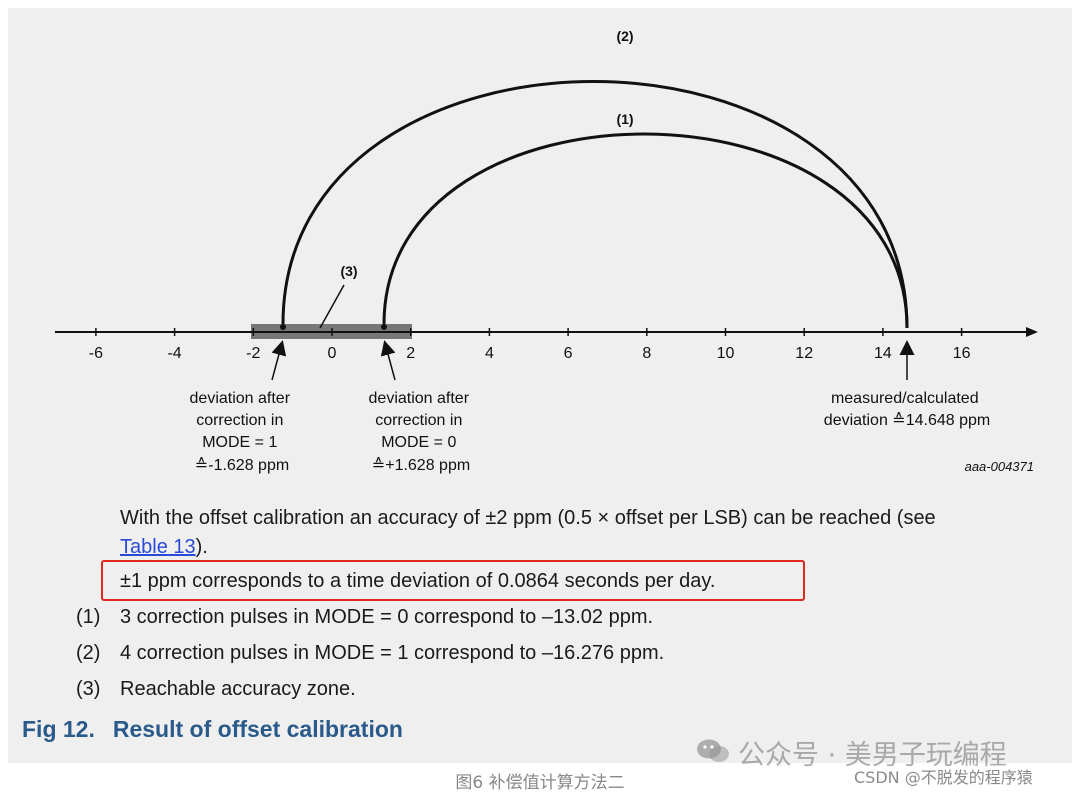 The width and height of the screenshot is (1080, 793). I want to click on axis-tick-label: 10, so click(726, 353).